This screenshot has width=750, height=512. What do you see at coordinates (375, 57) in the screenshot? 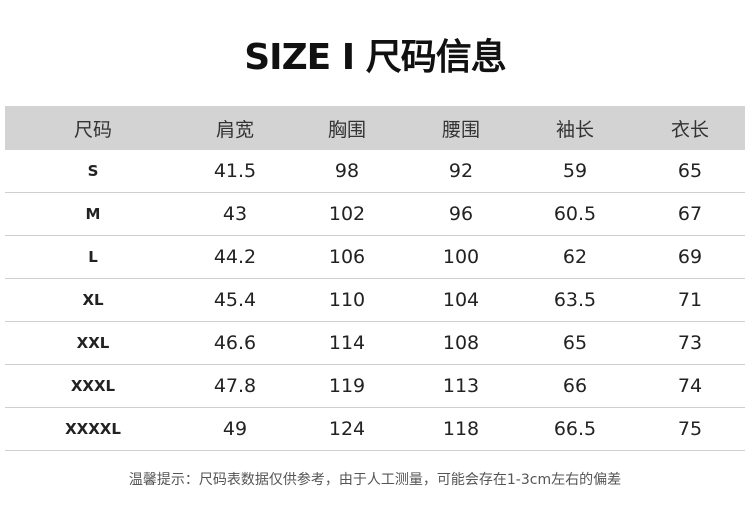
I see `page-title: SIZE Ⅰ 尺码信息` at bounding box center [375, 57].